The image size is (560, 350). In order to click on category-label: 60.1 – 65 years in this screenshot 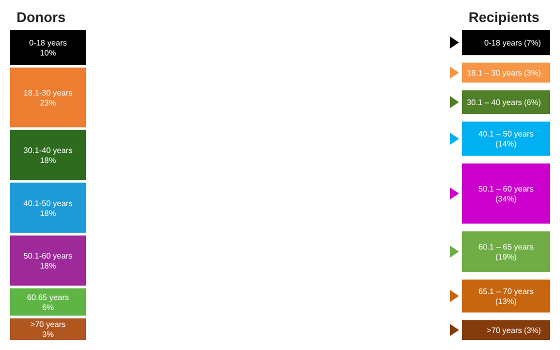, I will do `click(506, 247)`.